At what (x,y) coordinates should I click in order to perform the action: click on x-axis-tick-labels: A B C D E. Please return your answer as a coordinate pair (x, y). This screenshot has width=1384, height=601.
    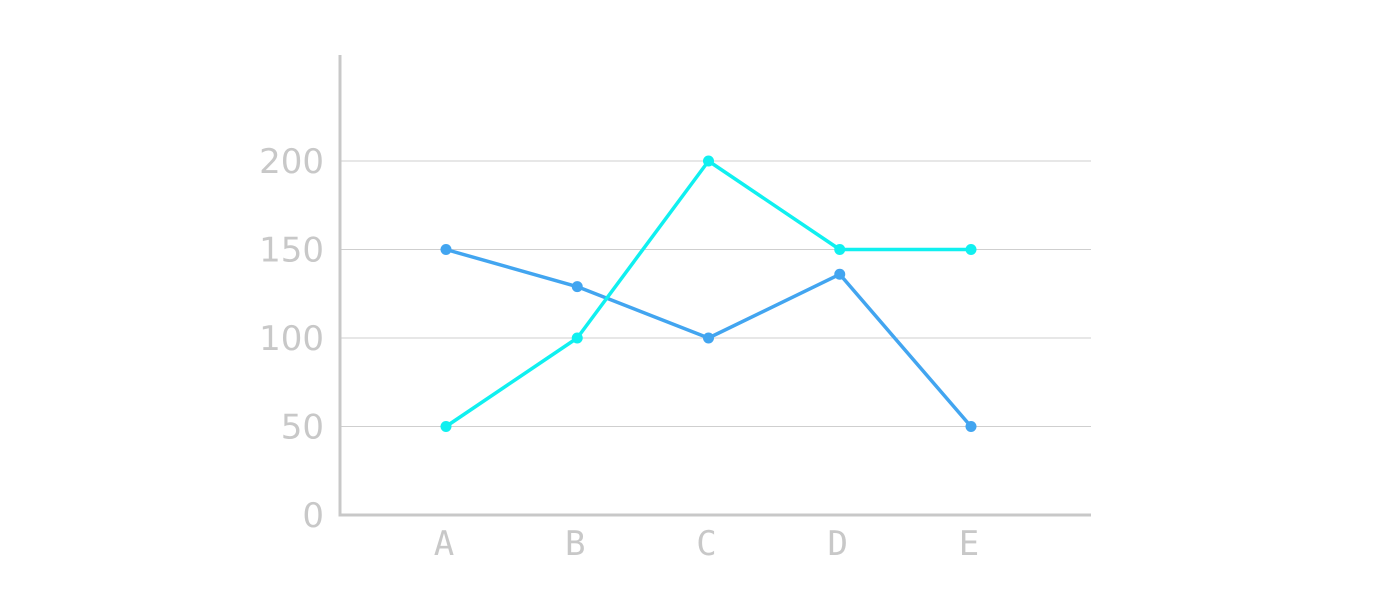
    Looking at the image, I should click on (706, 544).